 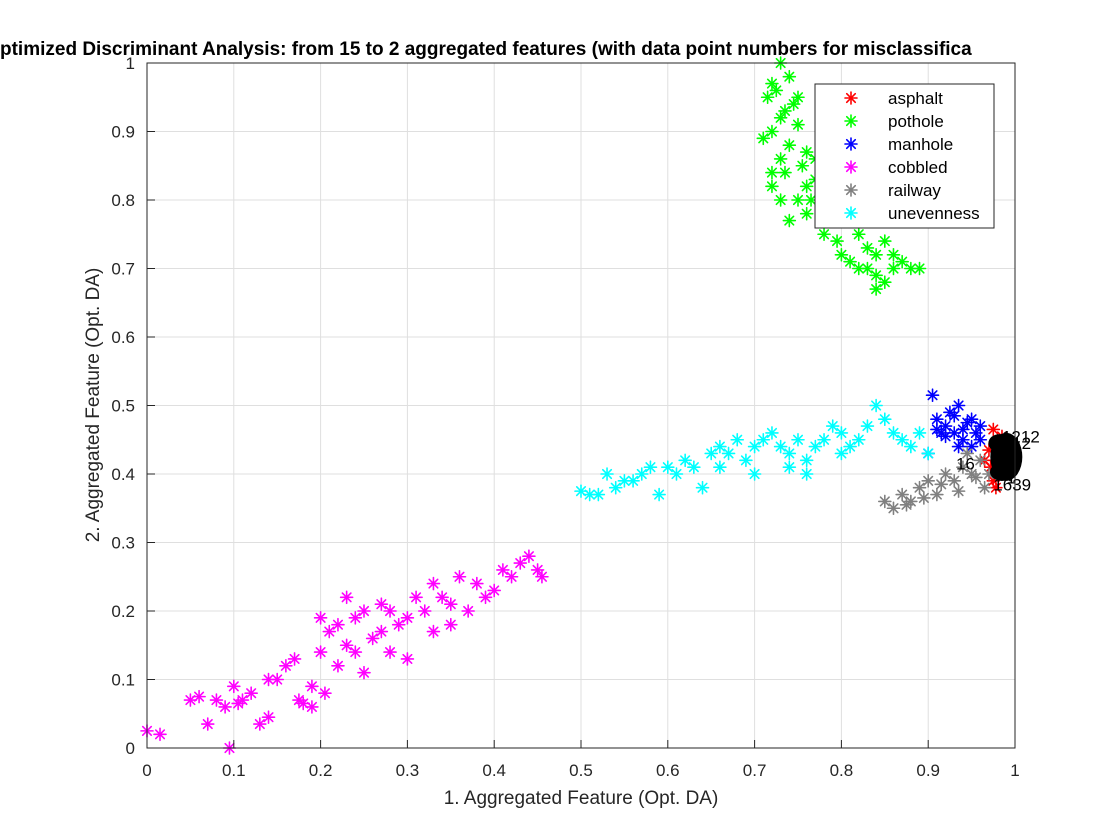 What do you see at coordinates (1012, 484) in the screenshot?
I see `misclassification-label: 1639` at bounding box center [1012, 484].